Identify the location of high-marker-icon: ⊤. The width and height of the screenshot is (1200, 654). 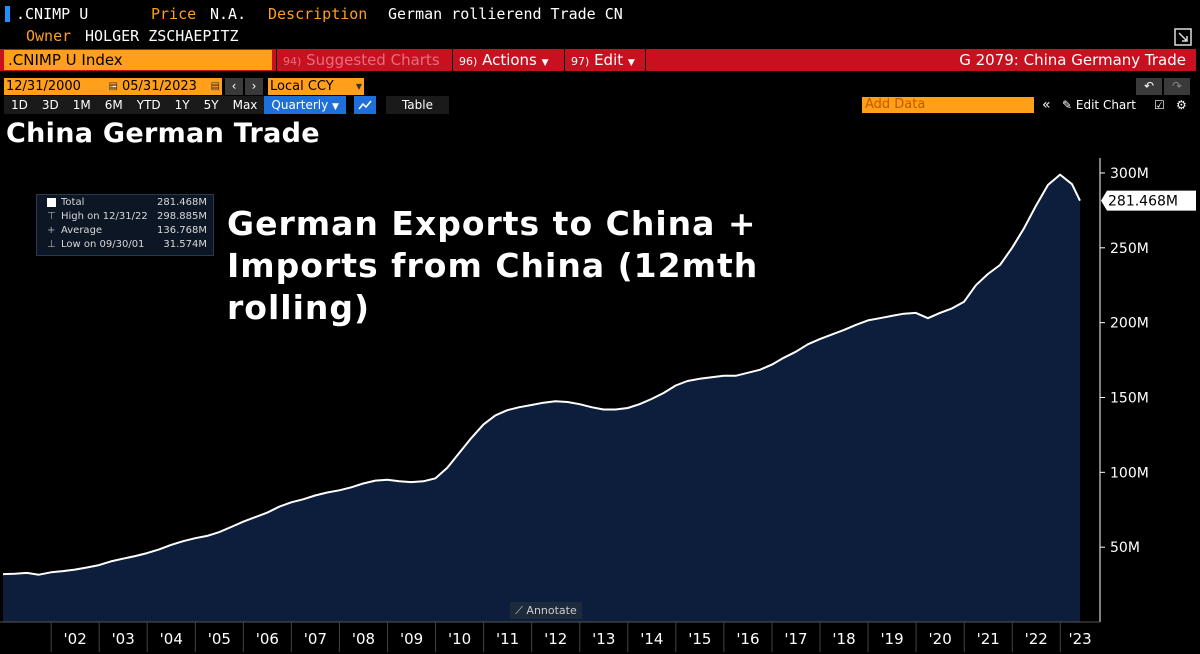
(51, 216).